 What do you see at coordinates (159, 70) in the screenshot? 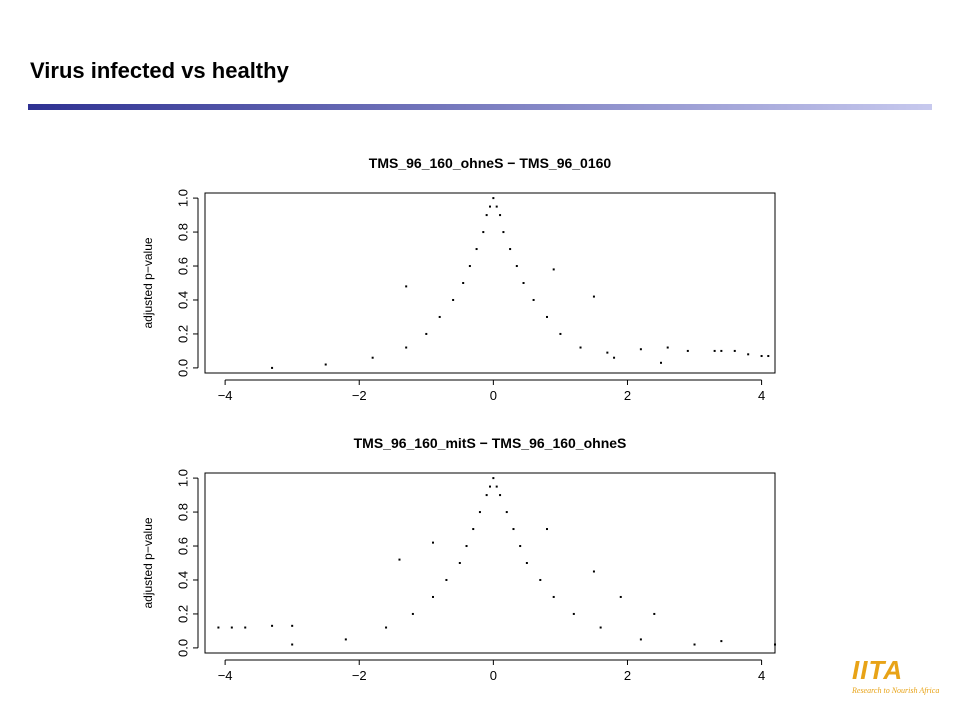
I see `slide-title: Virus infected vs healthy` at bounding box center [159, 70].